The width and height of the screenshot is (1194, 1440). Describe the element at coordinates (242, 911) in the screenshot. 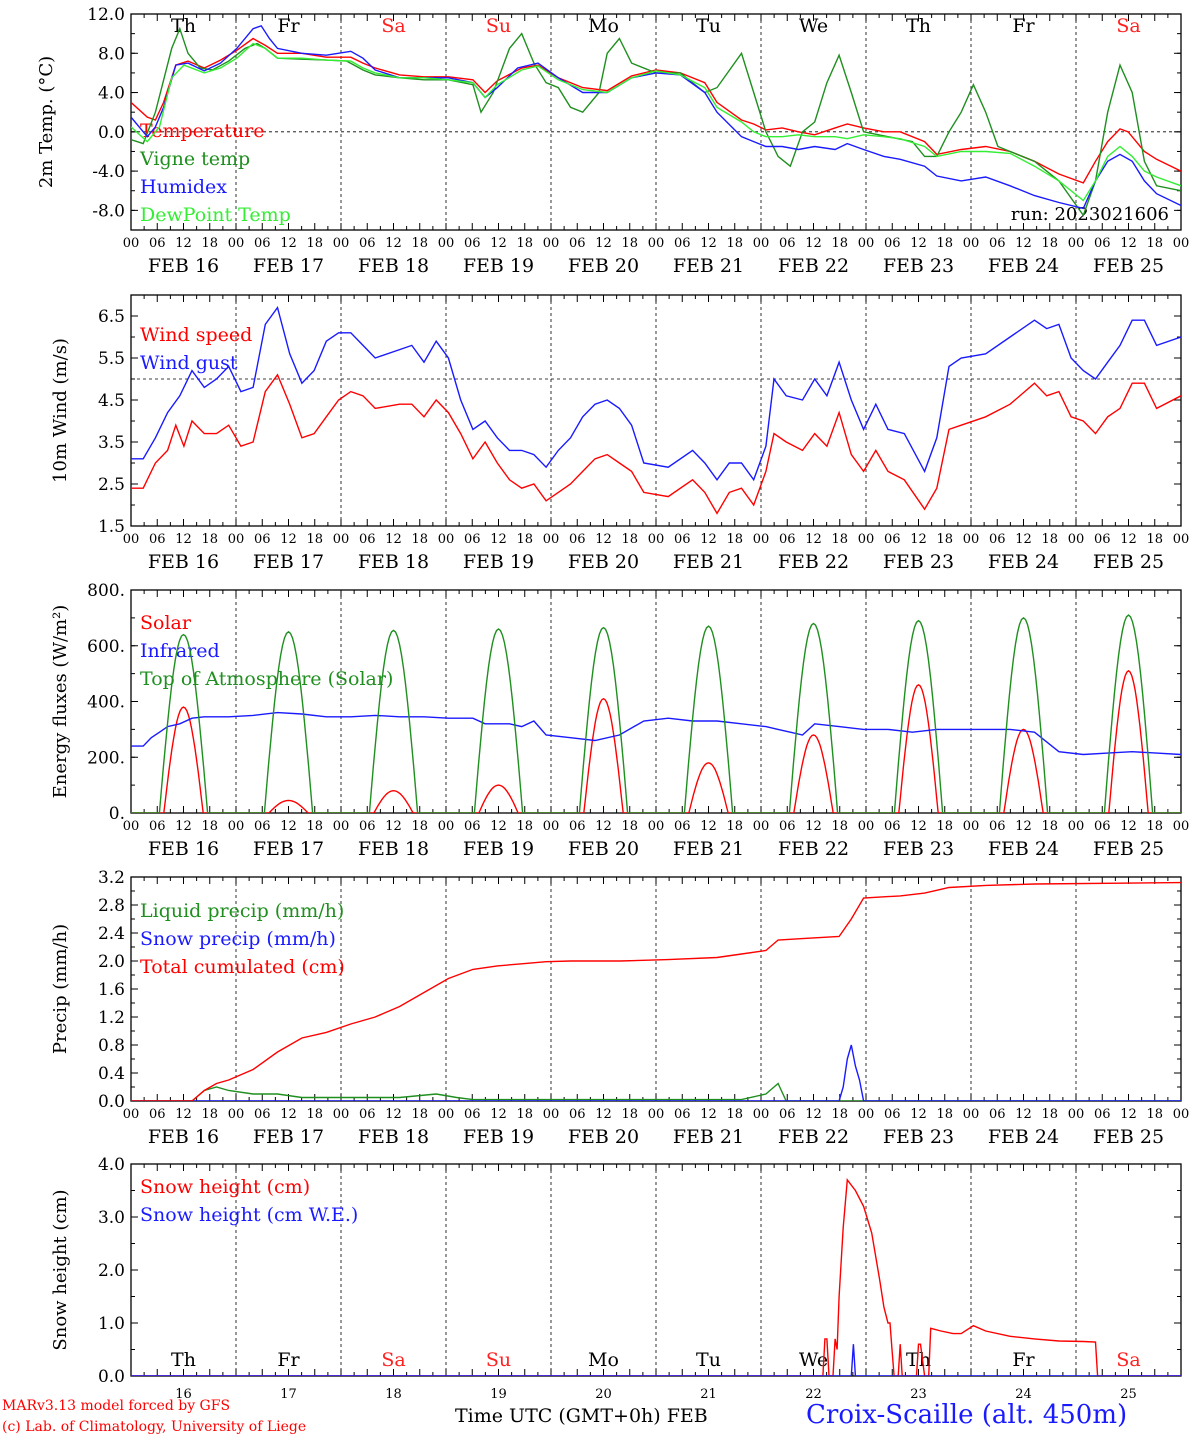

I see `legend-liquid-precip-mm-h-: Liquid precip (mm/h)` at that location.